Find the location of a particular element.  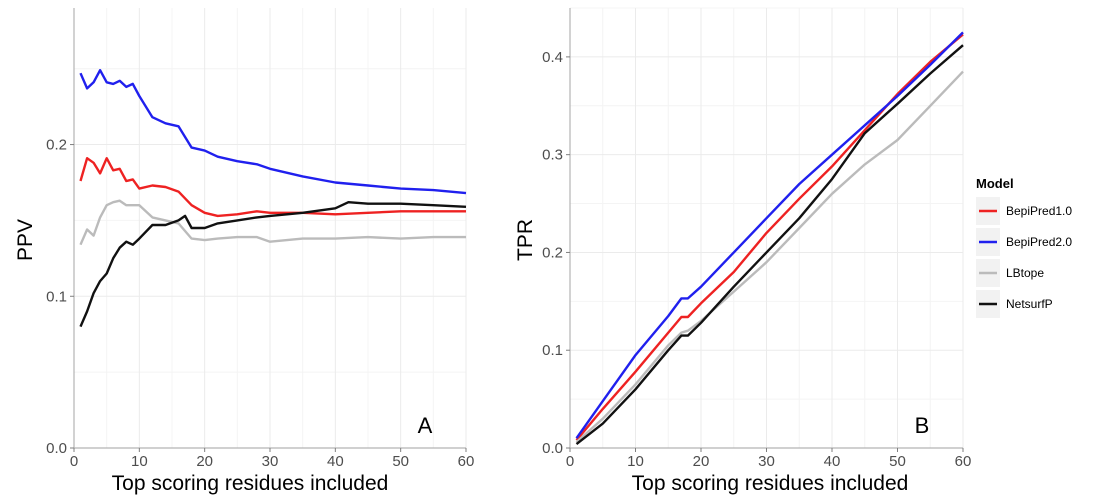

legend-entry-label: BepiPred2.0 is located at coordinates (1039, 242).